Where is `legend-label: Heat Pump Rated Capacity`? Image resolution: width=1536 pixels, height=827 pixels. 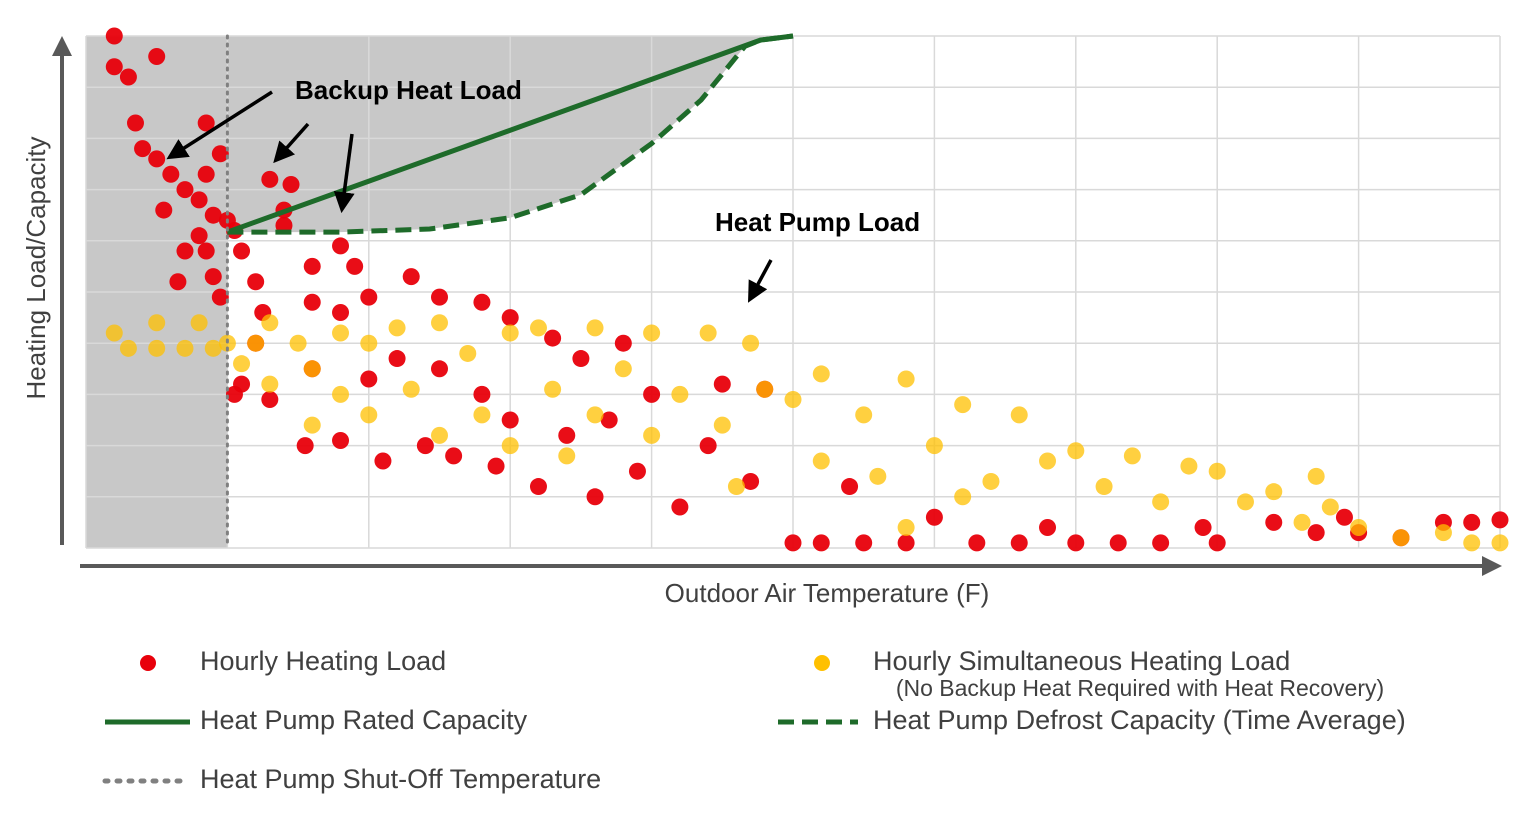
legend-label: Heat Pump Rated Capacity is located at coordinates (364, 720).